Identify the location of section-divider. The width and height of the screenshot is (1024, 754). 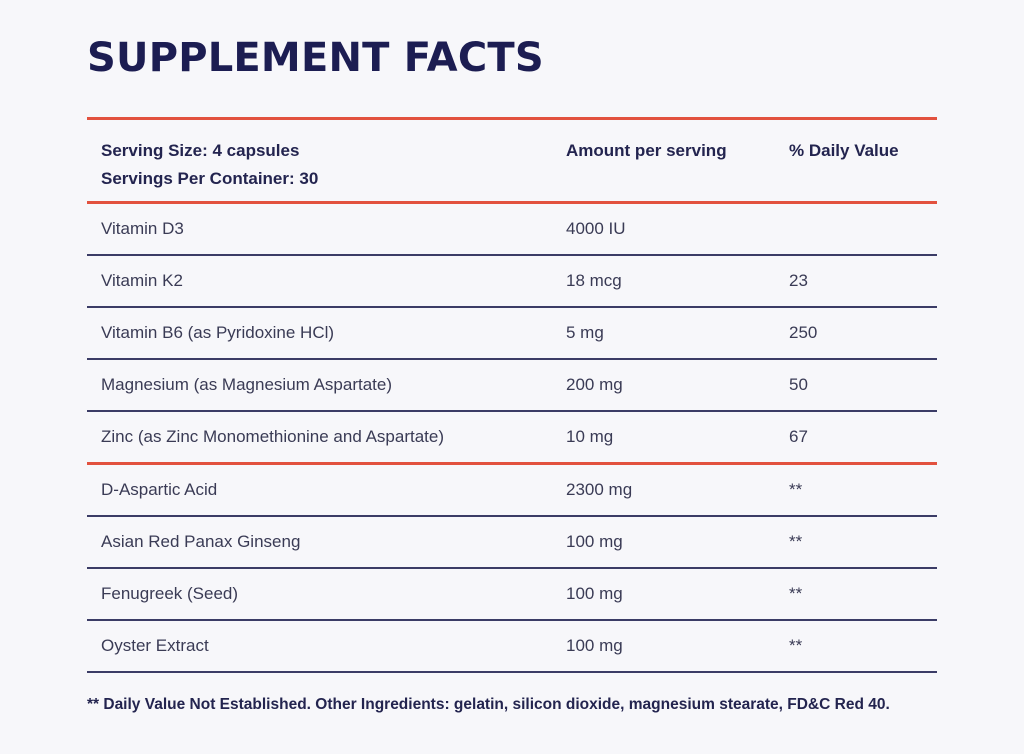
(512, 463).